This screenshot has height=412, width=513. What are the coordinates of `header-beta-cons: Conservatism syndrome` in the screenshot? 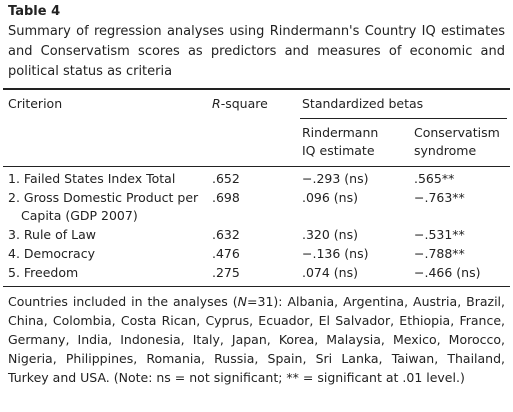 It's located at (457, 141).